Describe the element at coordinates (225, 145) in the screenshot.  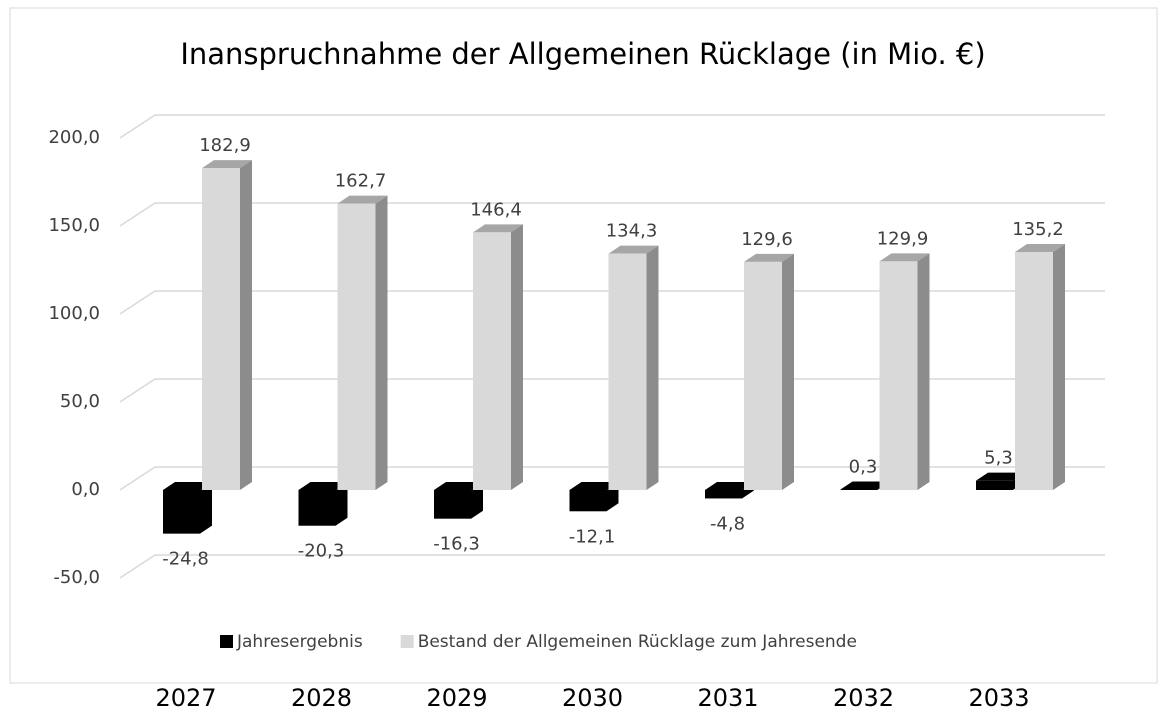
I see `data-label: 182,9` at that location.